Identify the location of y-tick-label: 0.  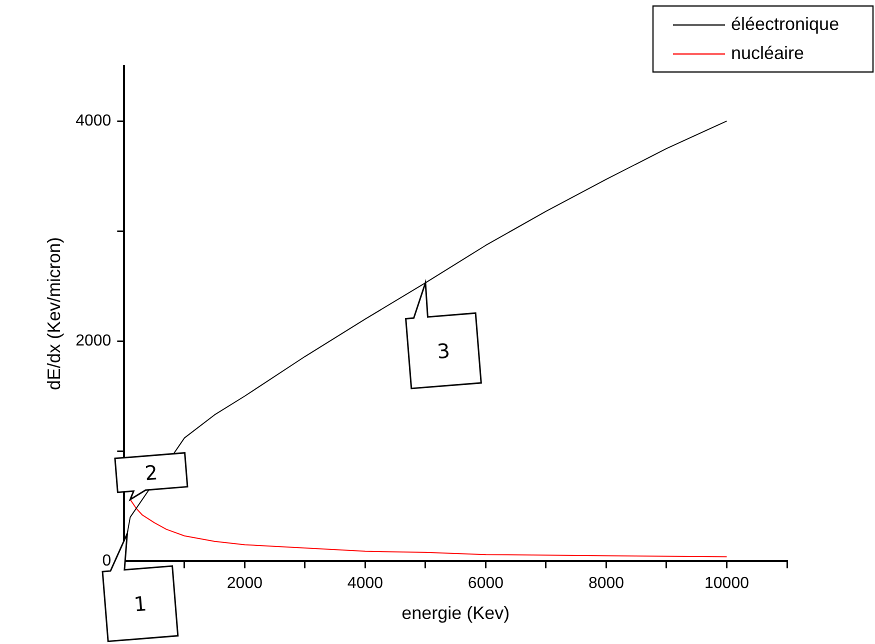
(107, 561).